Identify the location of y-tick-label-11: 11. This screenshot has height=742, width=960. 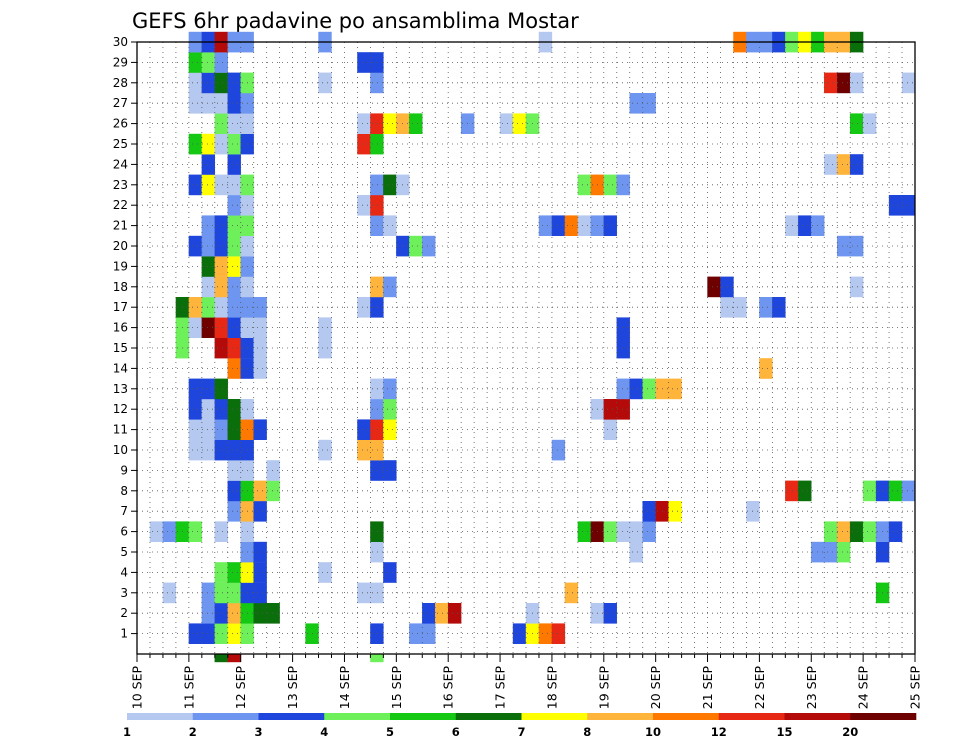
(120, 430).